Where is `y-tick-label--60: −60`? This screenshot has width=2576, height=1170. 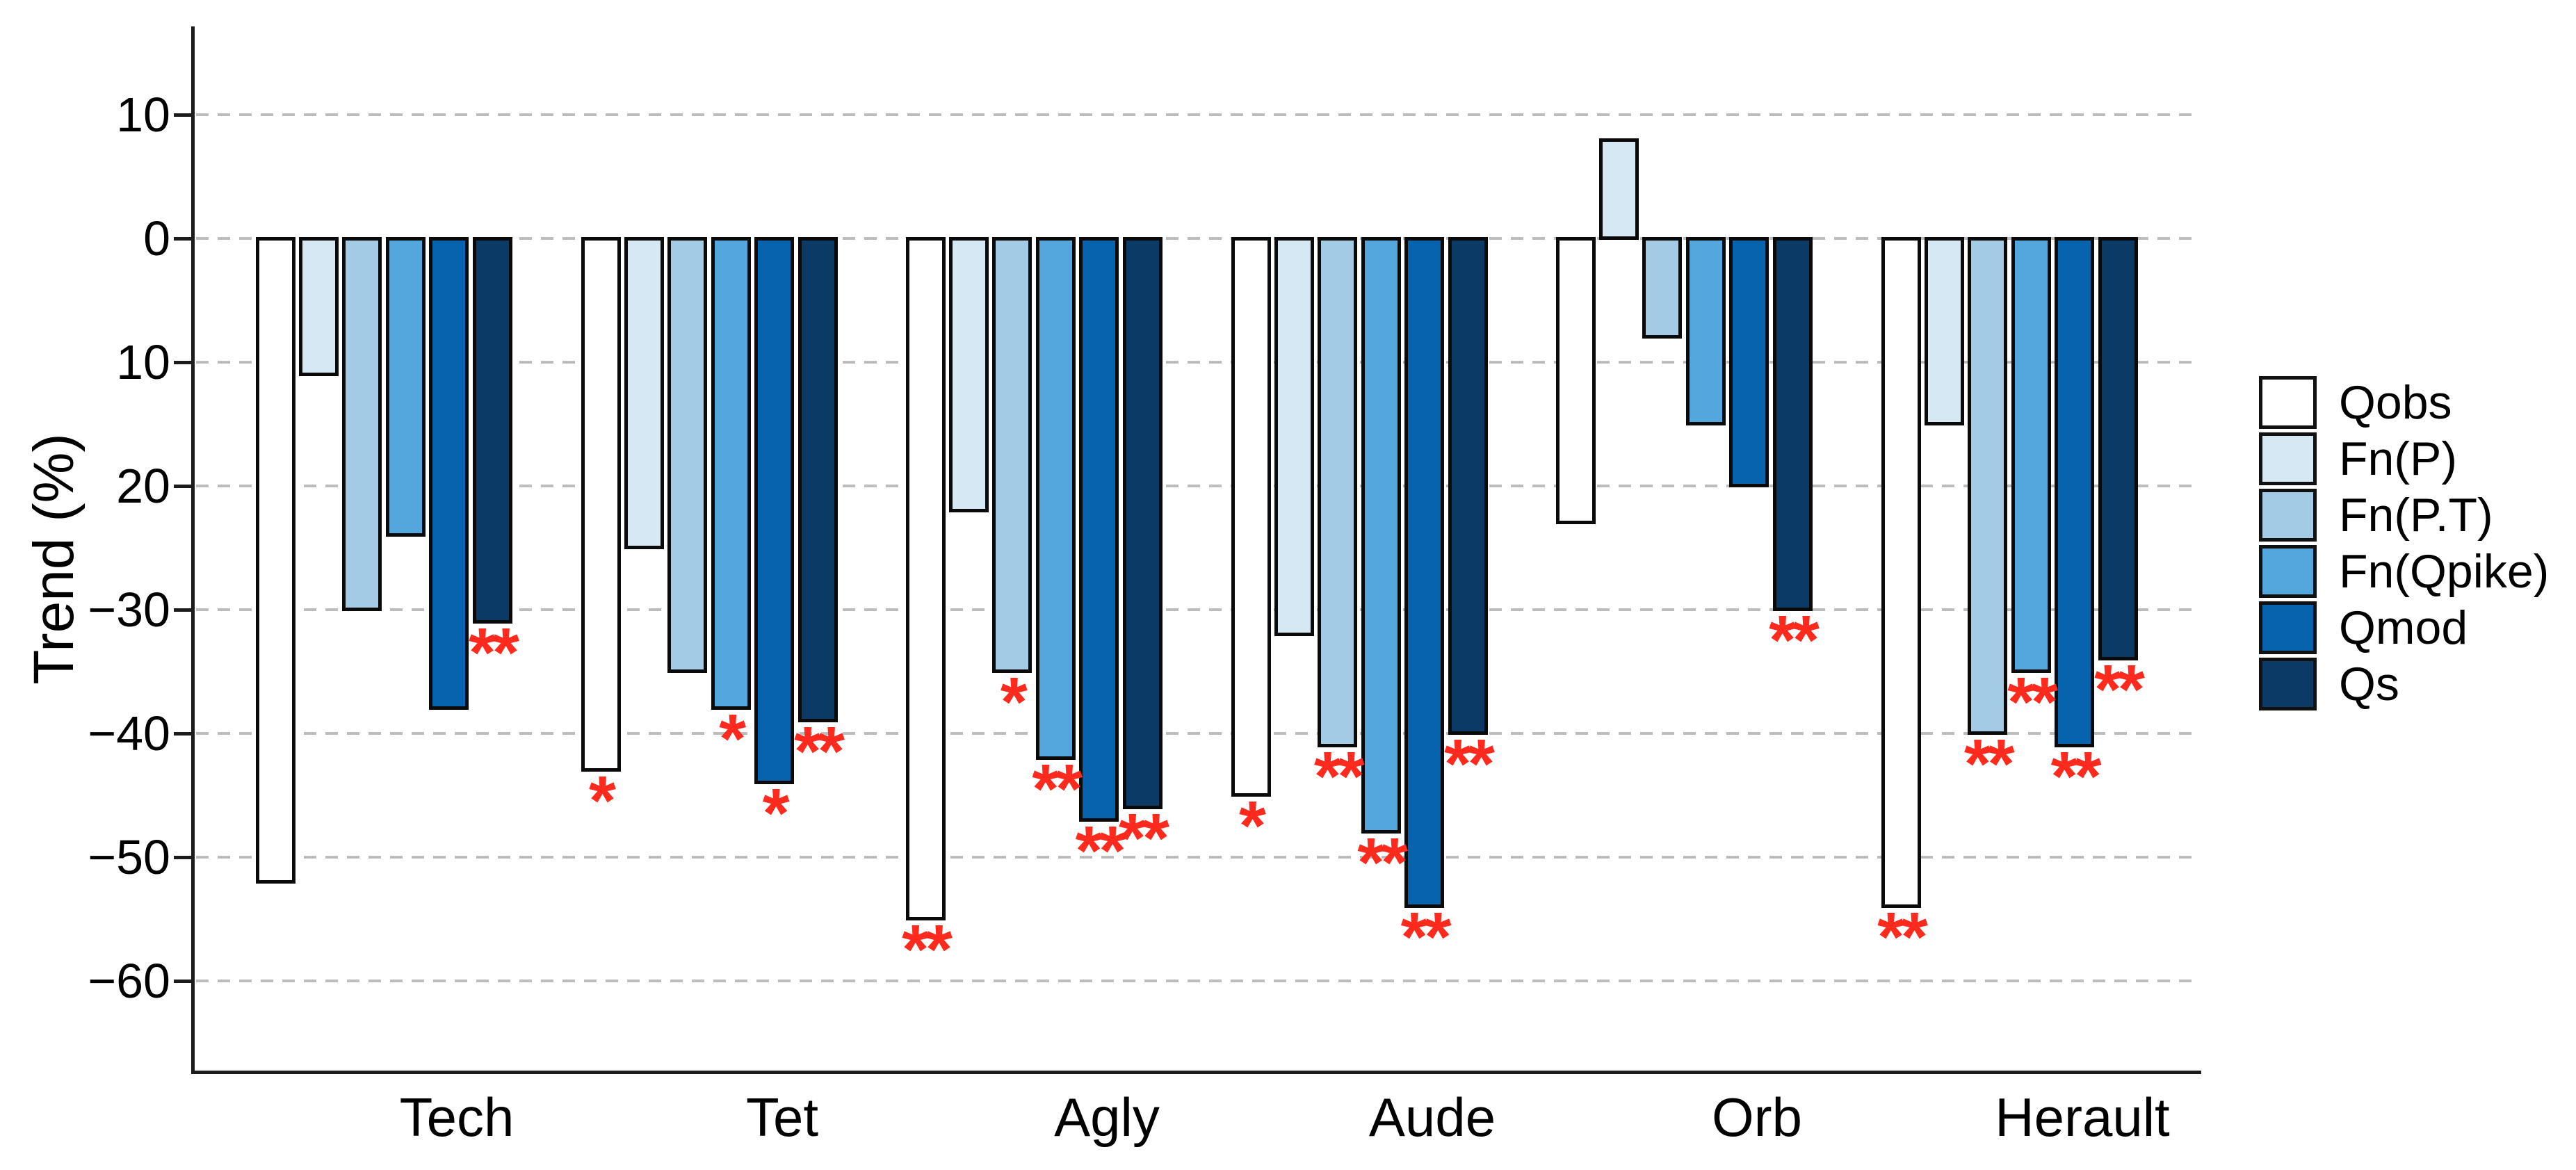 y-tick-label--60: −60 is located at coordinates (129, 981).